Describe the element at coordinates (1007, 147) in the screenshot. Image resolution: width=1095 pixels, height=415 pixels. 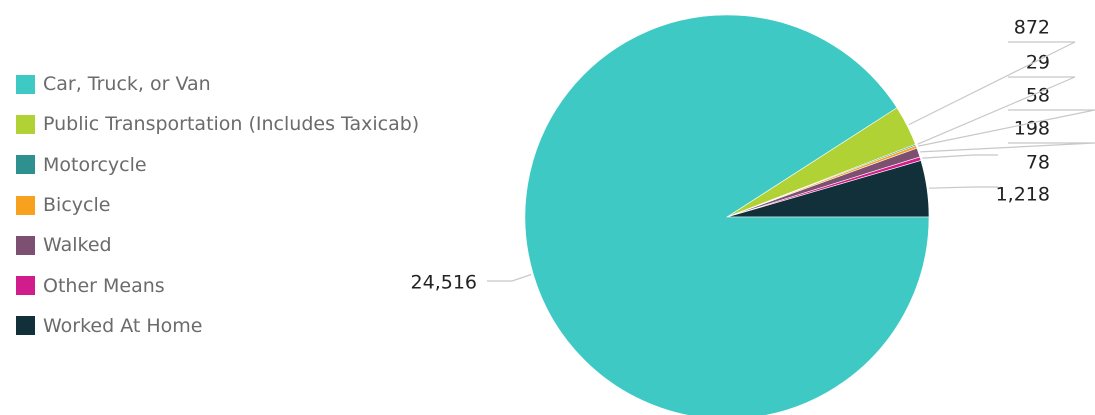
I see `leader-line-walked` at that location.